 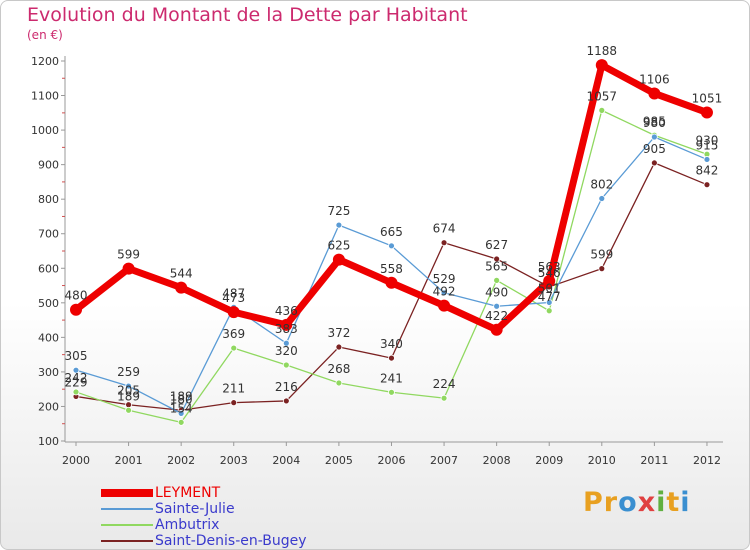 What do you see at coordinates (602, 460) in the screenshot?
I see `x-tick-label: 2010` at bounding box center [602, 460].